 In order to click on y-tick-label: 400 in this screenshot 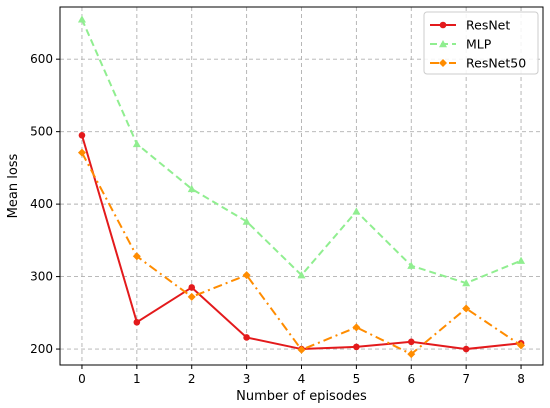, I will do `click(41, 204)`.